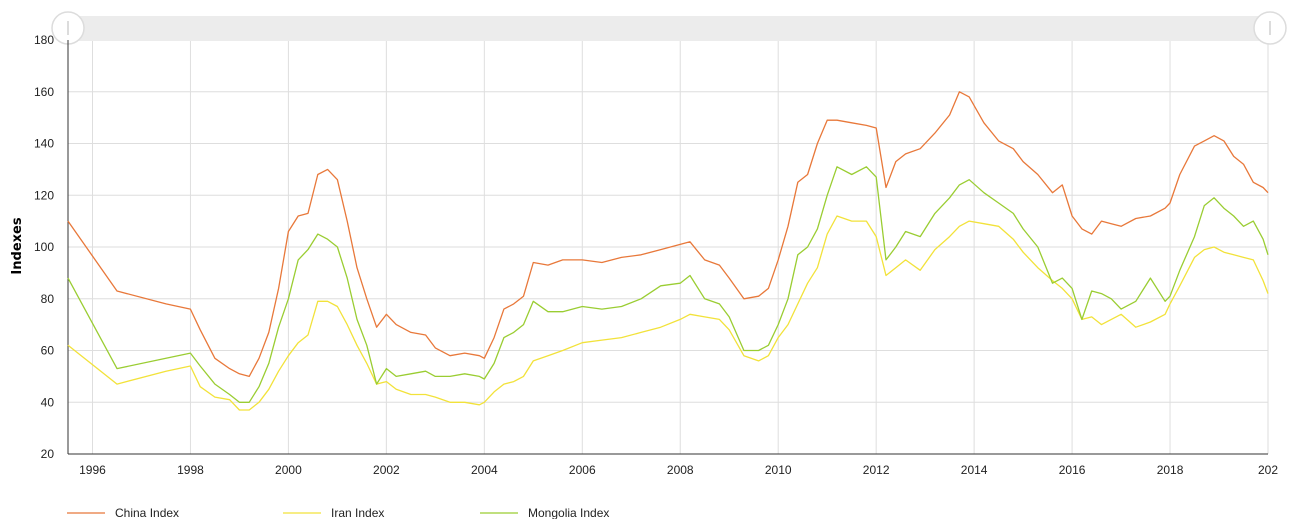  Describe the element at coordinates (48, 454) in the screenshot. I see `y-tick-label: 20` at that location.